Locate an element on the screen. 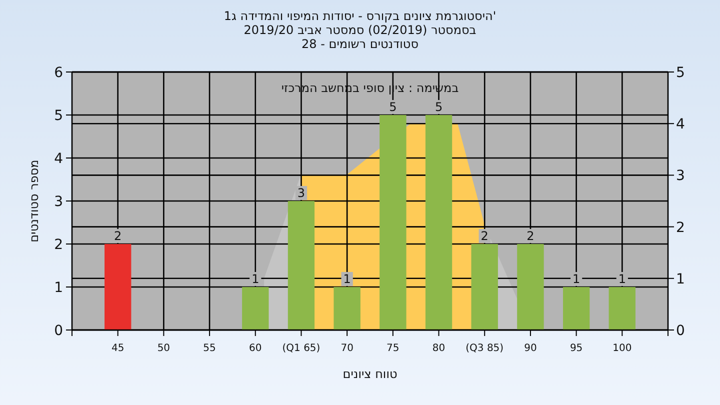  x-tick-label: 60 is located at coordinates (255, 348).